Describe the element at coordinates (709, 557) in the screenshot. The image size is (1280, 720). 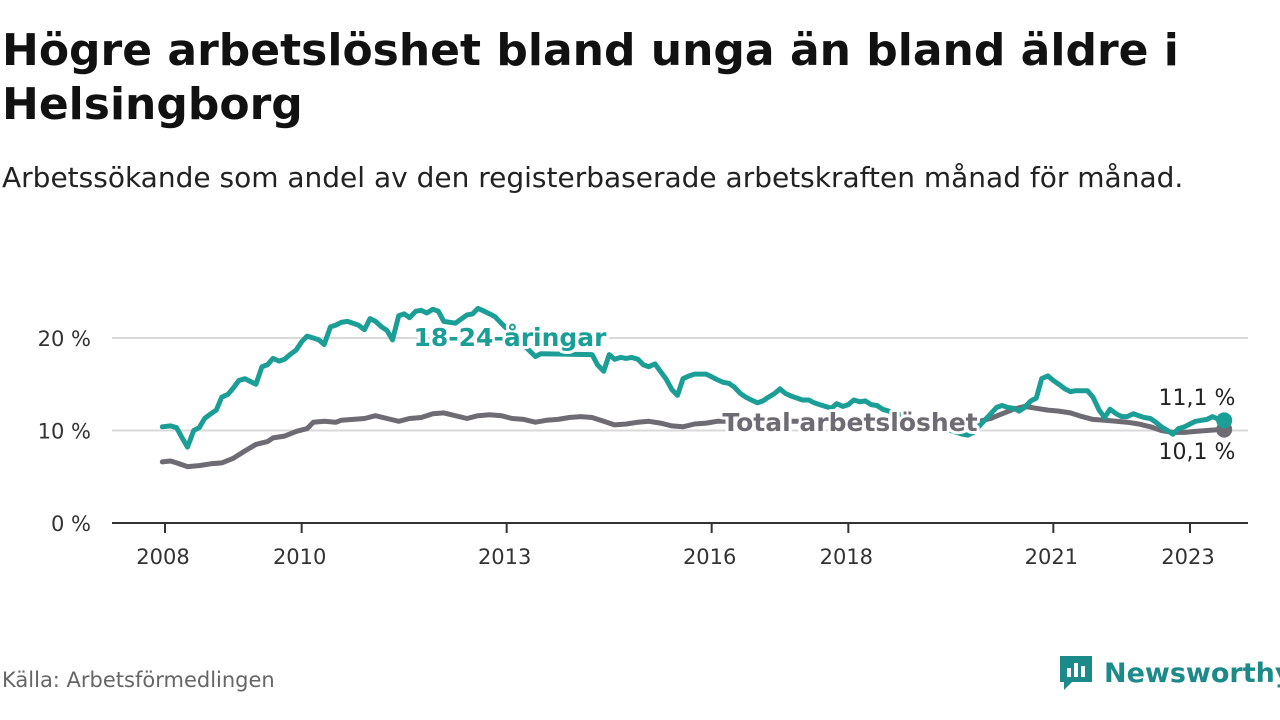
I see `x-tick-label: 2016` at that location.